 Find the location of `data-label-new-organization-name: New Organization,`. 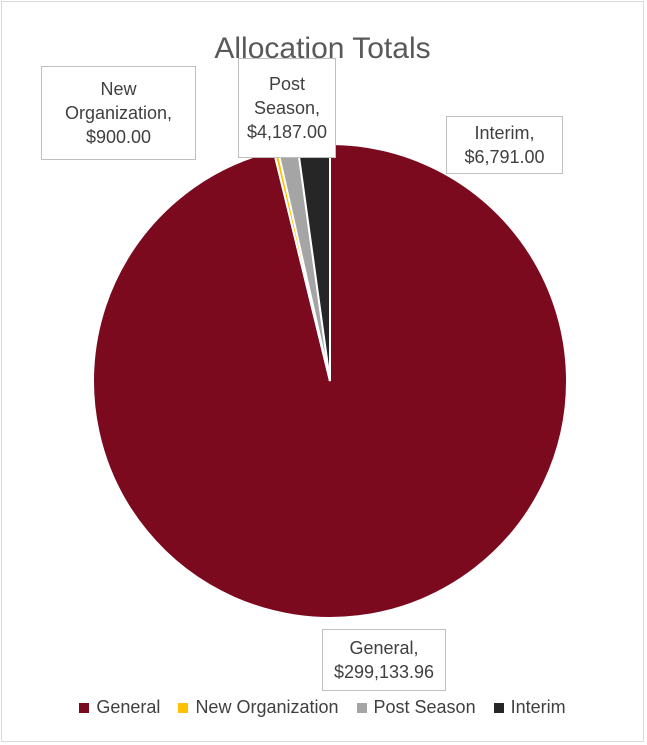

data-label-new-organization-name: New Organization, is located at coordinates (118, 101).